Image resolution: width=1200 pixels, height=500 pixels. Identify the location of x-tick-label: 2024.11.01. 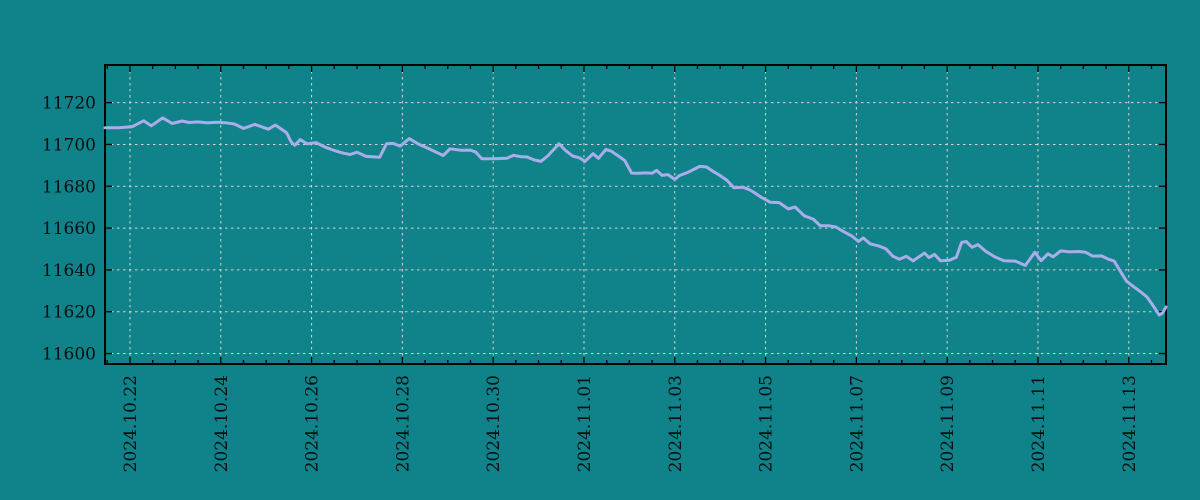
(585, 423).